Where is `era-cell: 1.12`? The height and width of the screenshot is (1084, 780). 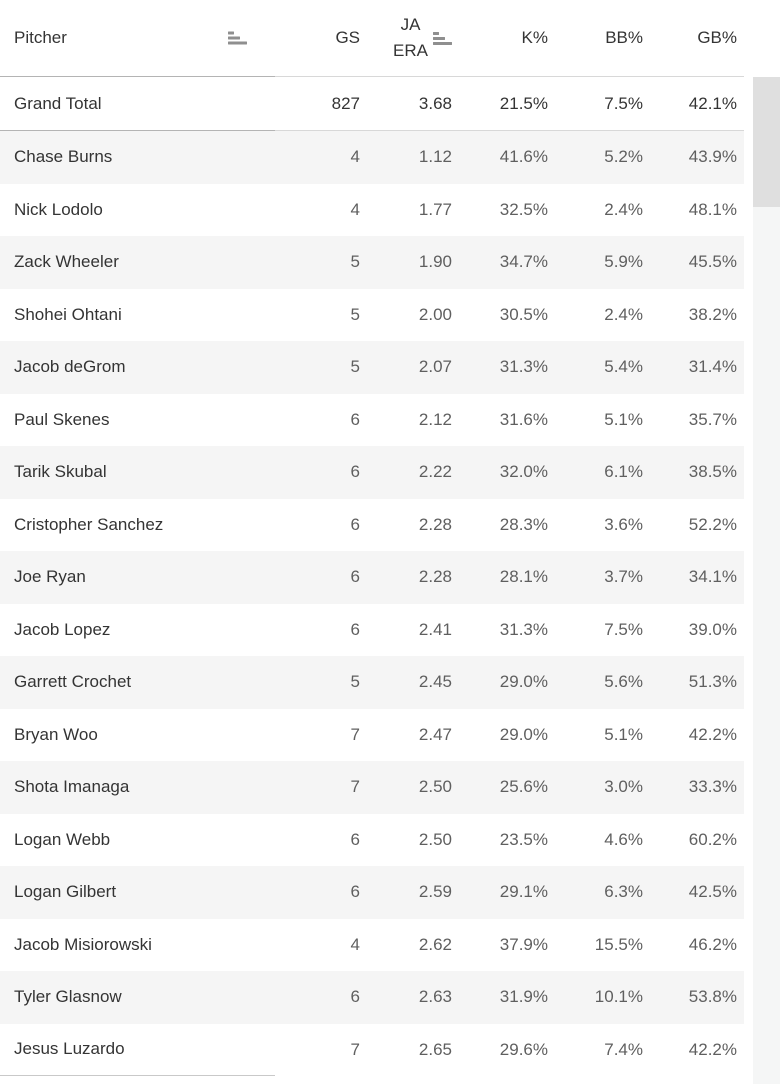 era-cell: 1.12 is located at coordinates (435, 157).